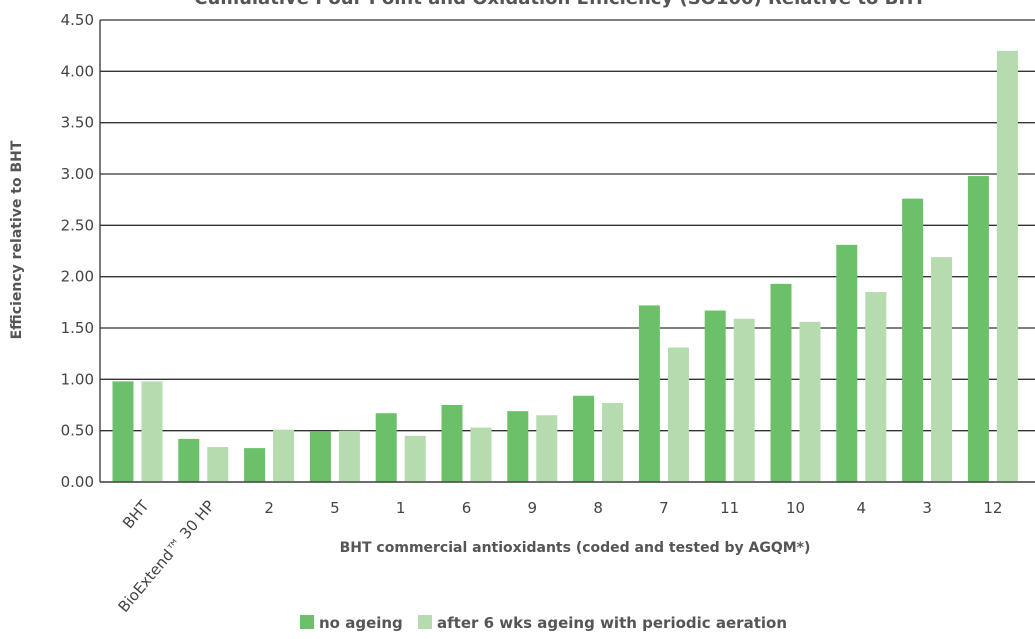 Image resolution: width=1035 pixels, height=639 pixels. I want to click on x-tick-label: 6, so click(467, 508).